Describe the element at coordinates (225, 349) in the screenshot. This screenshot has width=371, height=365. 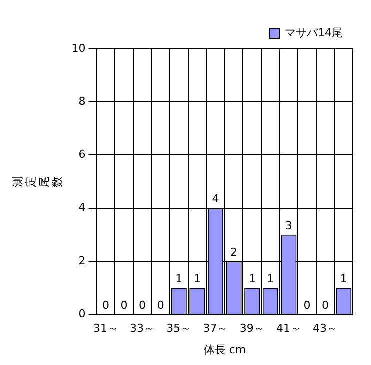
I see `x-axis-title: 体長 cm` at that location.